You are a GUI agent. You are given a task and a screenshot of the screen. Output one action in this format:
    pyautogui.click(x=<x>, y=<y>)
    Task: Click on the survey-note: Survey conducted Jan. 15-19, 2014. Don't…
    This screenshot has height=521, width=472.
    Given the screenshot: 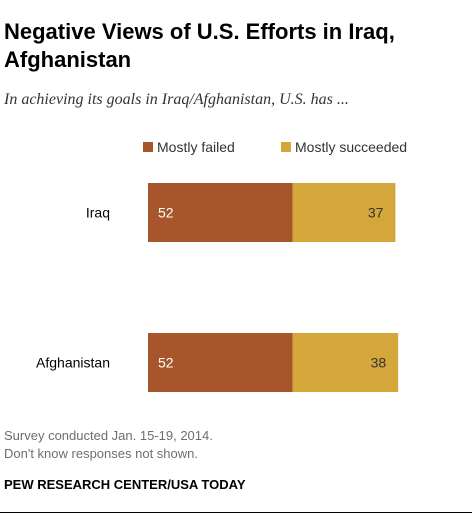 What is the action you would take?
    pyautogui.click(x=108, y=445)
    